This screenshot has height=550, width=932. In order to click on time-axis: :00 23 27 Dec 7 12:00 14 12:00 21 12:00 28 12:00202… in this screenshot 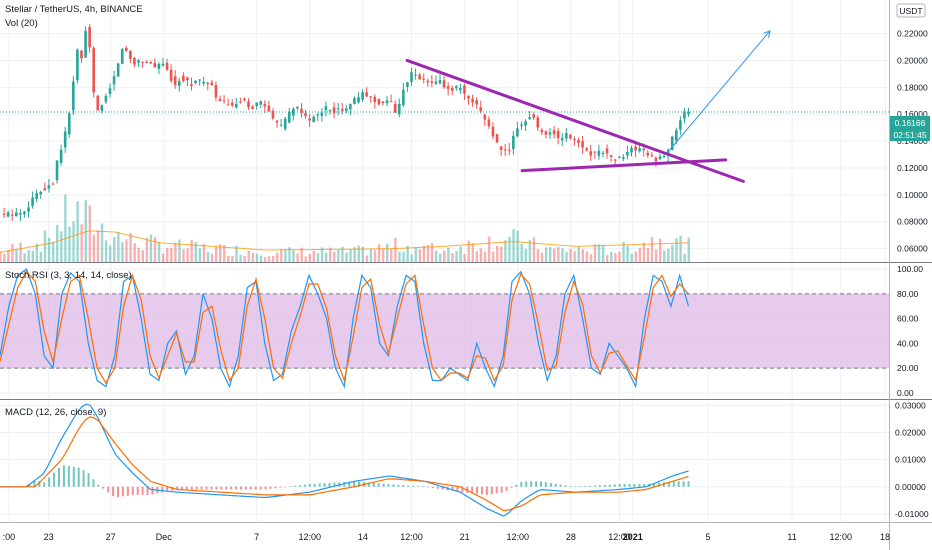, I will do `click(446, 537)`.